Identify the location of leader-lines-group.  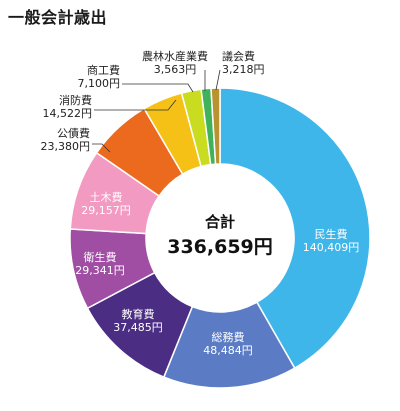
(156, 111).